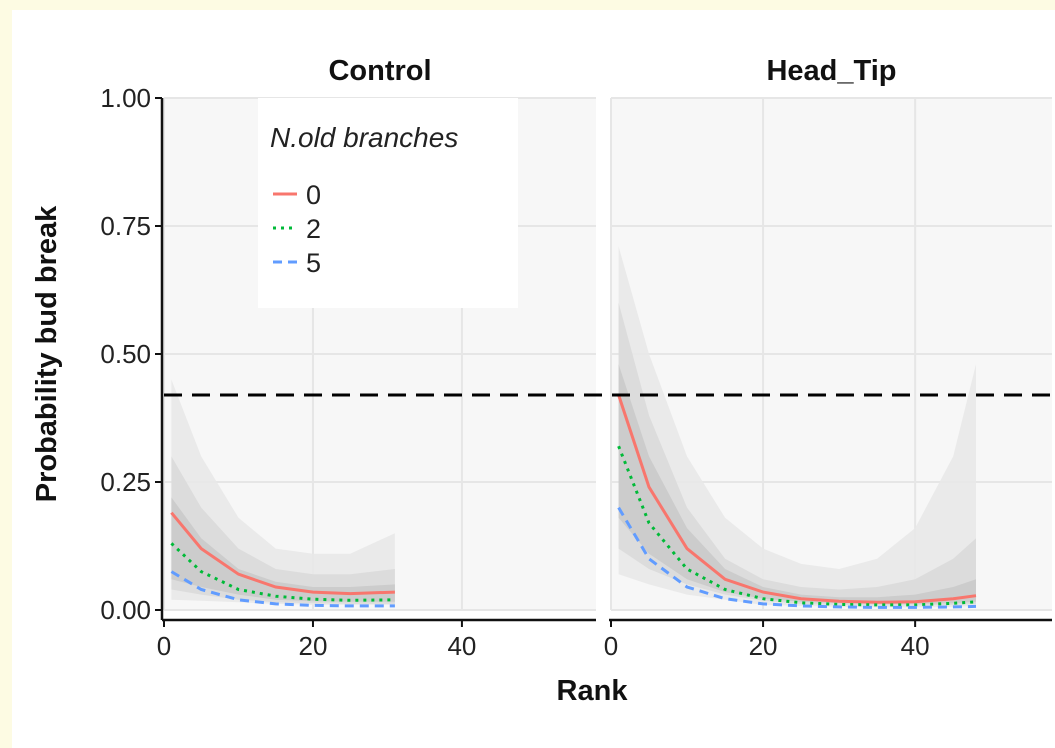  What do you see at coordinates (388, 203) in the screenshot?
I see `legend-box` at bounding box center [388, 203].